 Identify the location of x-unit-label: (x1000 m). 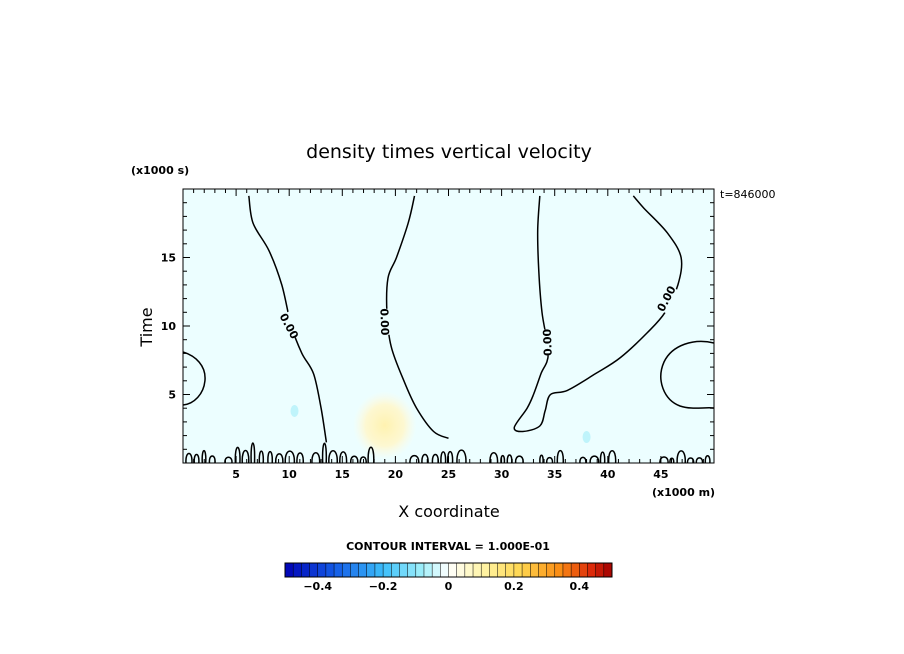
(683, 492).